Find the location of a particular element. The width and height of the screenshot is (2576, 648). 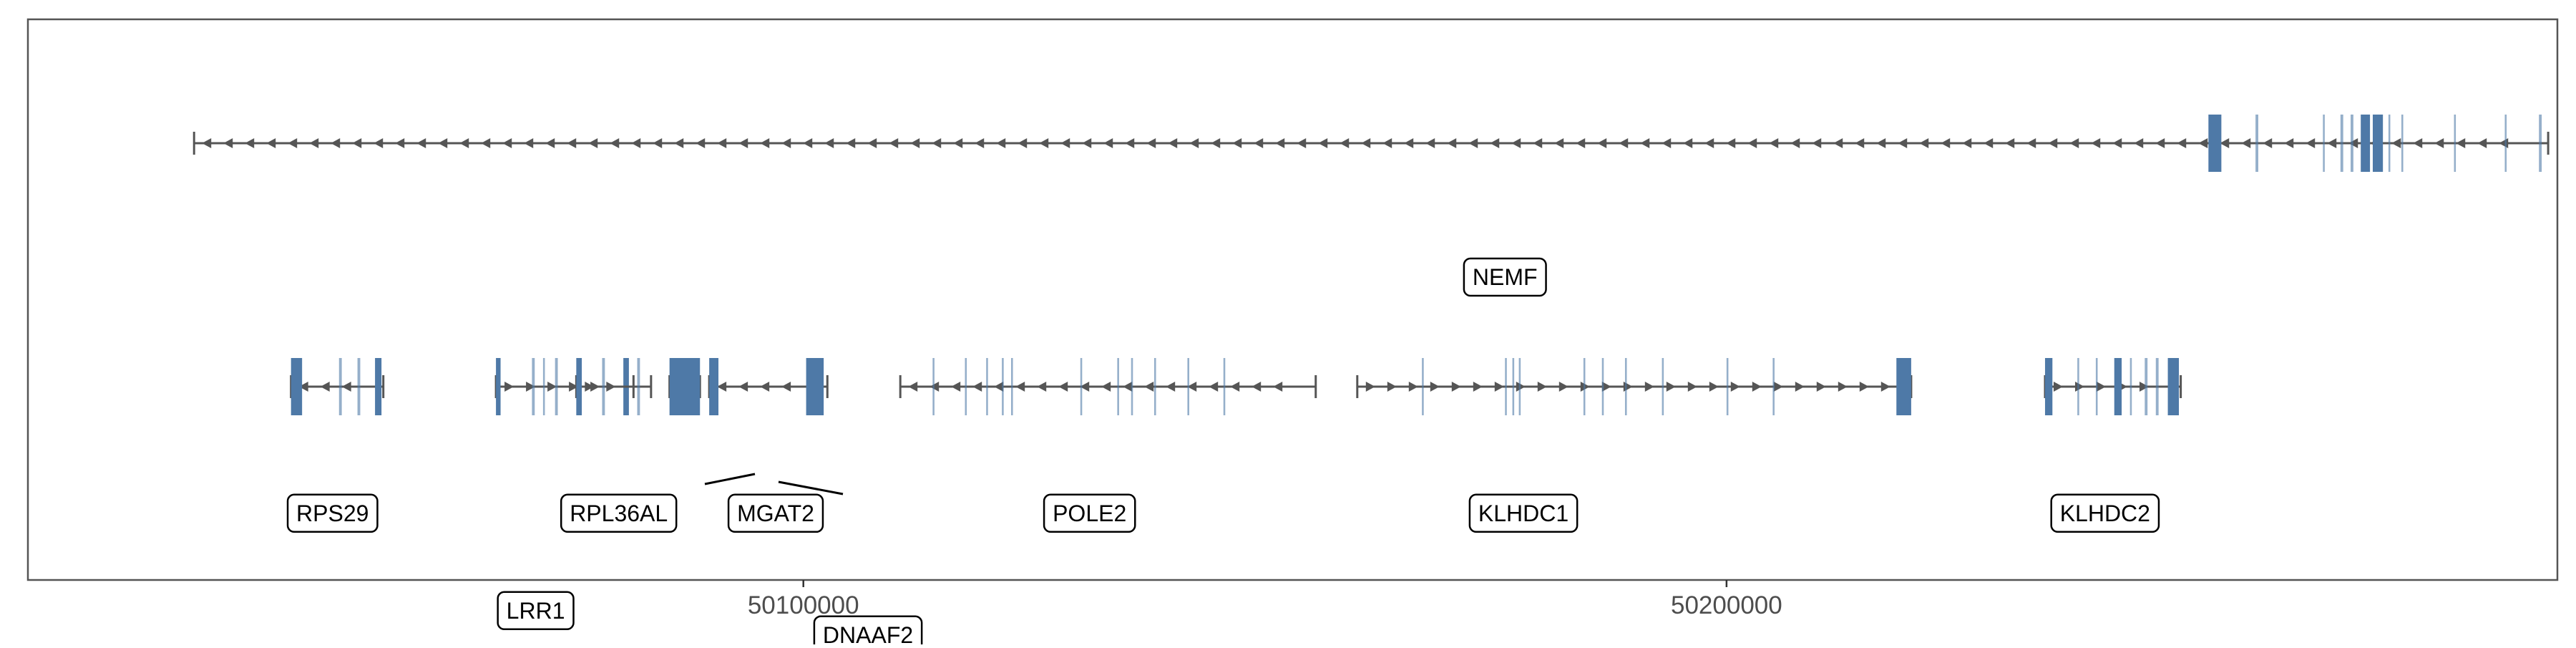

x-axis: 50100000 50200000 is located at coordinates (1265, 600).